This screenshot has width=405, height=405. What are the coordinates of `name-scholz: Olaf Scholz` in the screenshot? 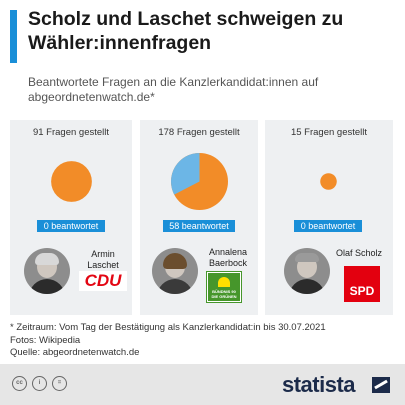 It's located at (359, 253).